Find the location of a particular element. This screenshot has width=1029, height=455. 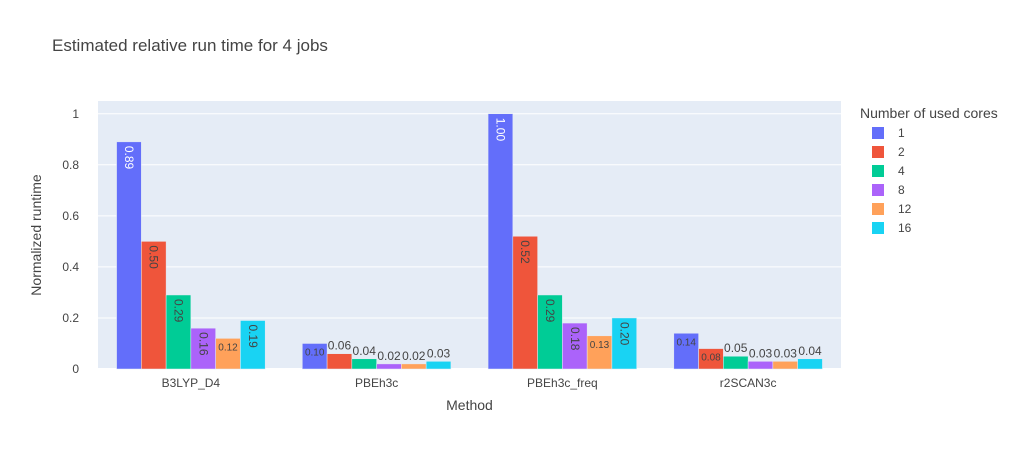

legend-label: 4 is located at coordinates (901, 171).